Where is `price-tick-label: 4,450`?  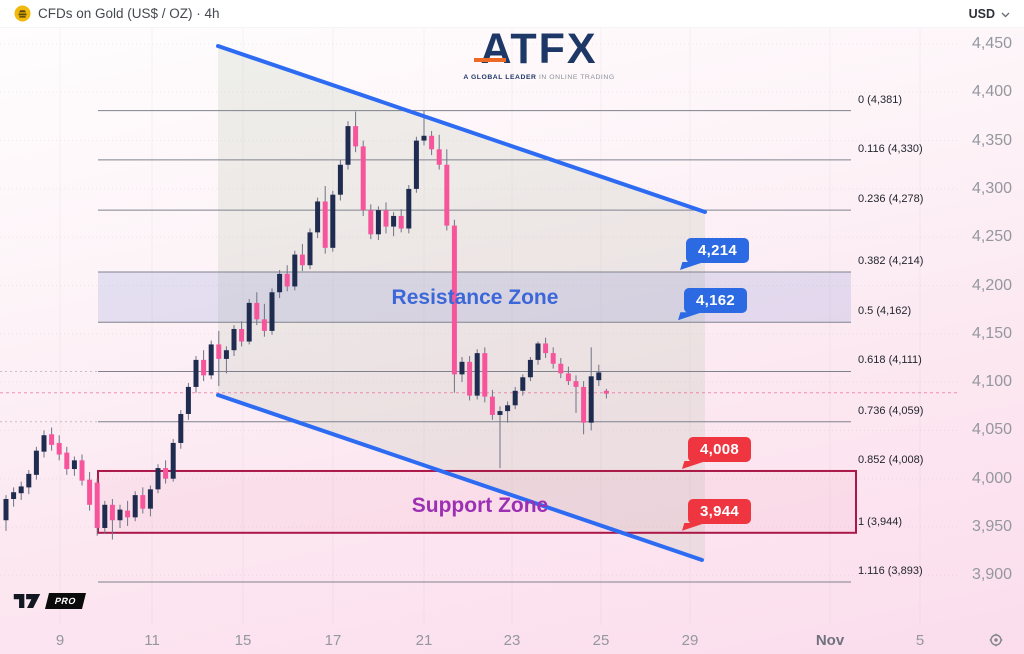 price-tick-label: 4,450 is located at coordinates (992, 43).